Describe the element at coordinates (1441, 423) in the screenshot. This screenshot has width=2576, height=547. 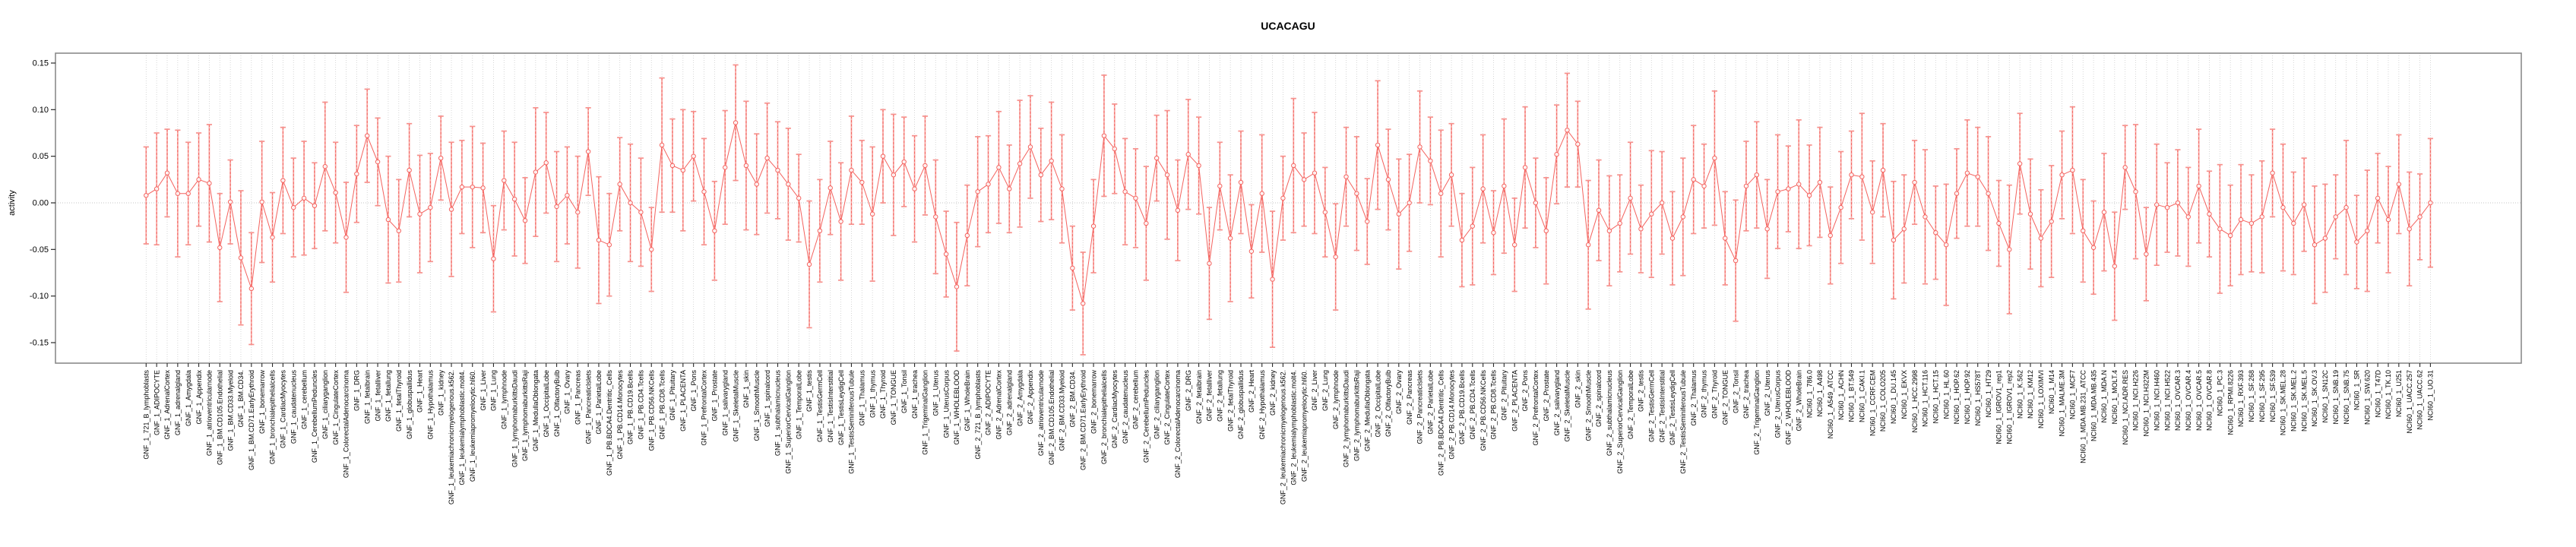
I see `x-tick-label: GNF_2_PB.BDCA4.Dentritic_Cells` at that location.